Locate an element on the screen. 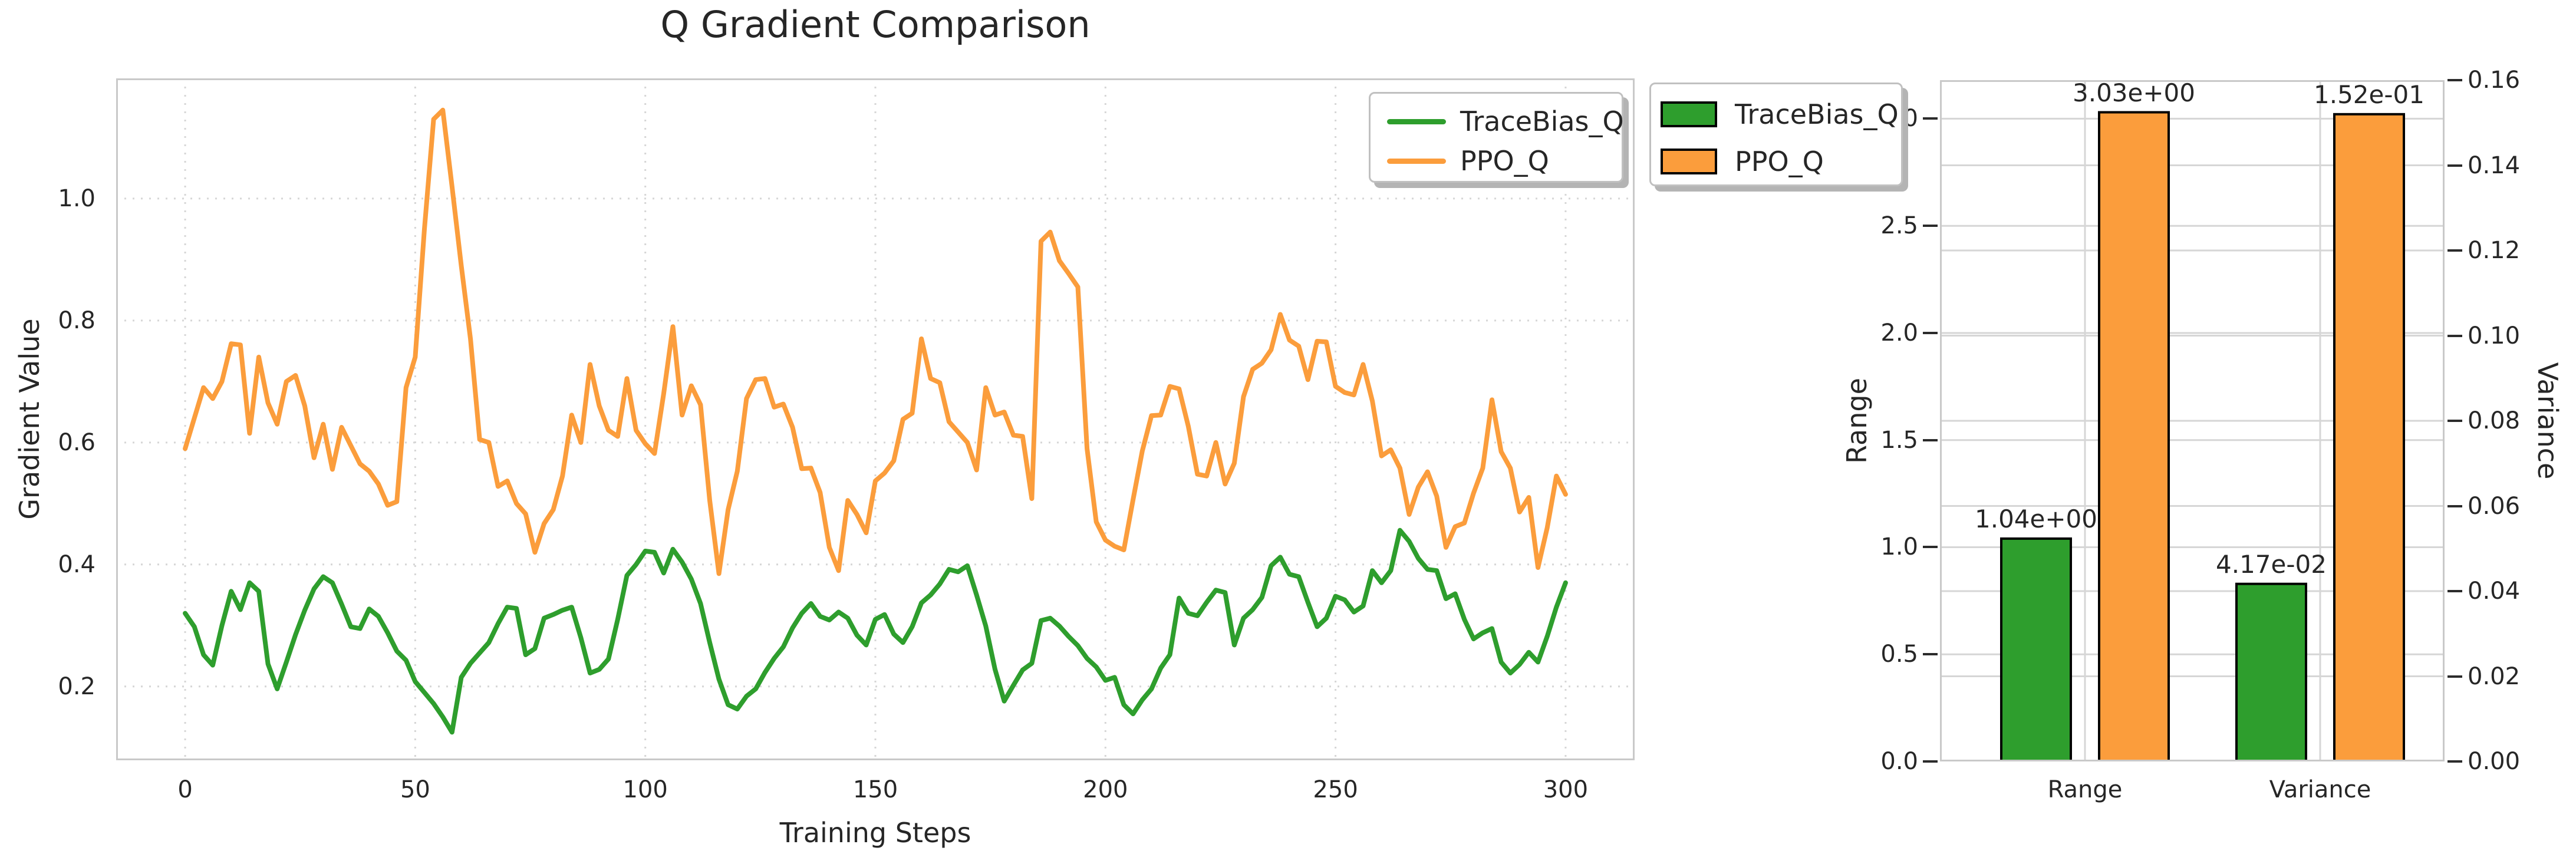  bar-chart-legend: TraceBias_Q PPO_Q is located at coordinates (1776, 134).